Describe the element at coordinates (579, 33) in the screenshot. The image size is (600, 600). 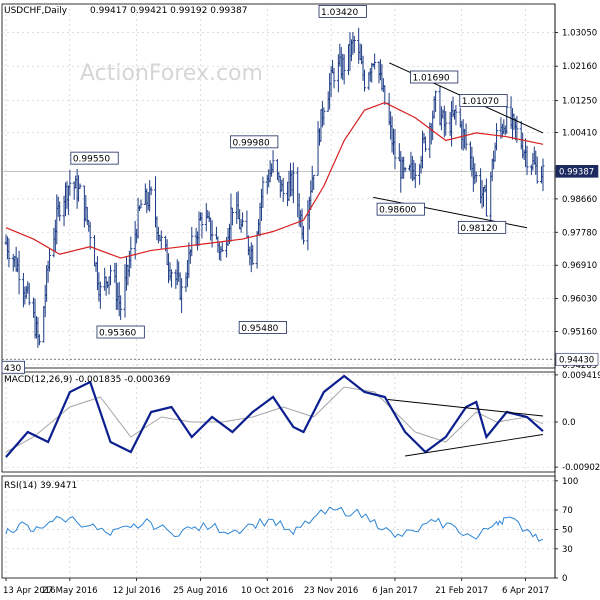
I see `y-tick-label: 1.03050` at that location.